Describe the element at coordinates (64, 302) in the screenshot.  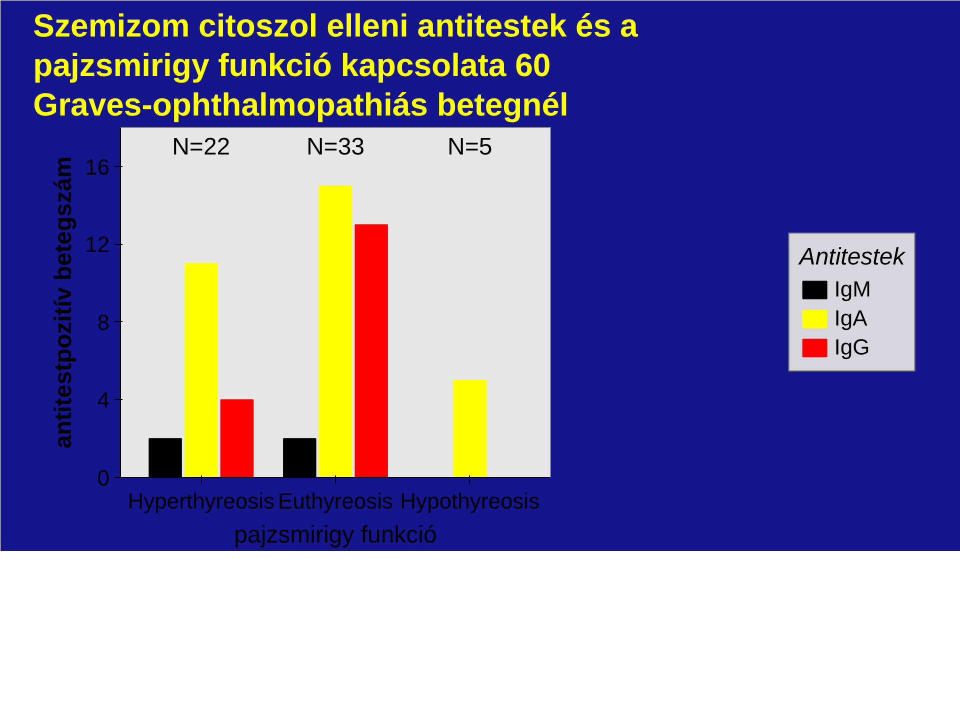
I see `y-axis-title: antitestpozitív betegszám` at that location.